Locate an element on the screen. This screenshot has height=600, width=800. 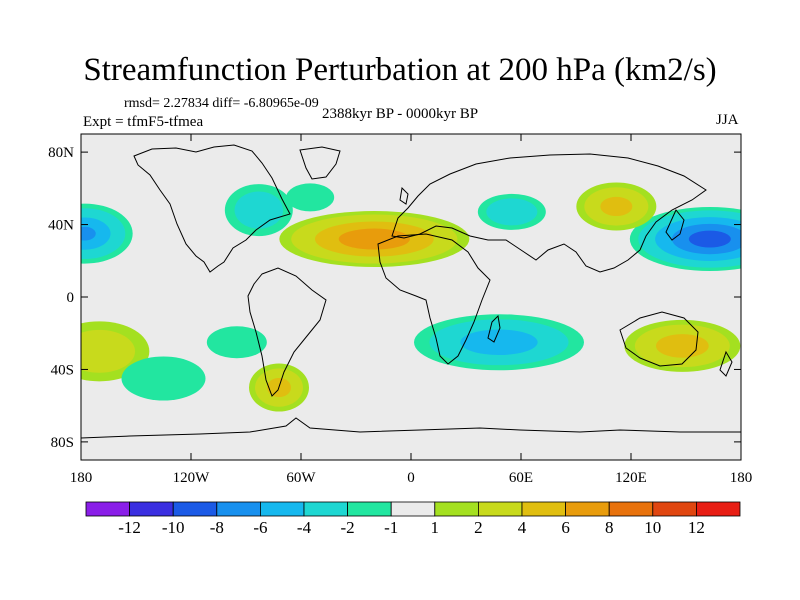
anomaly-southern-ocean-low is located at coordinates (163, 378).